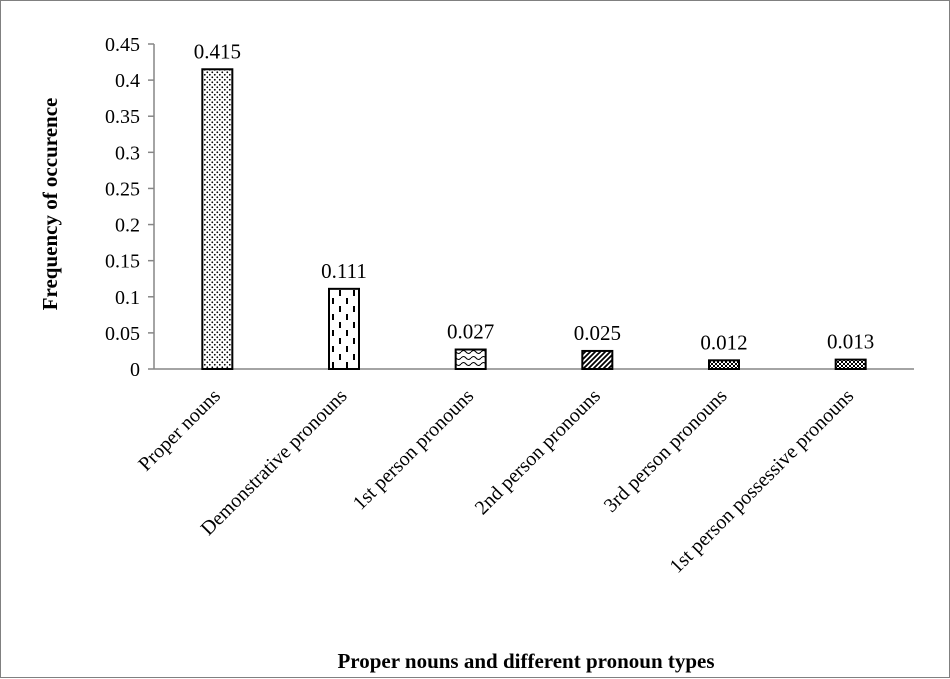 The height and width of the screenshot is (679, 950). What do you see at coordinates (666, 451) in the screenshot?
I see `category-label: 3rd person pronouns` at bounding box center [666, 451].